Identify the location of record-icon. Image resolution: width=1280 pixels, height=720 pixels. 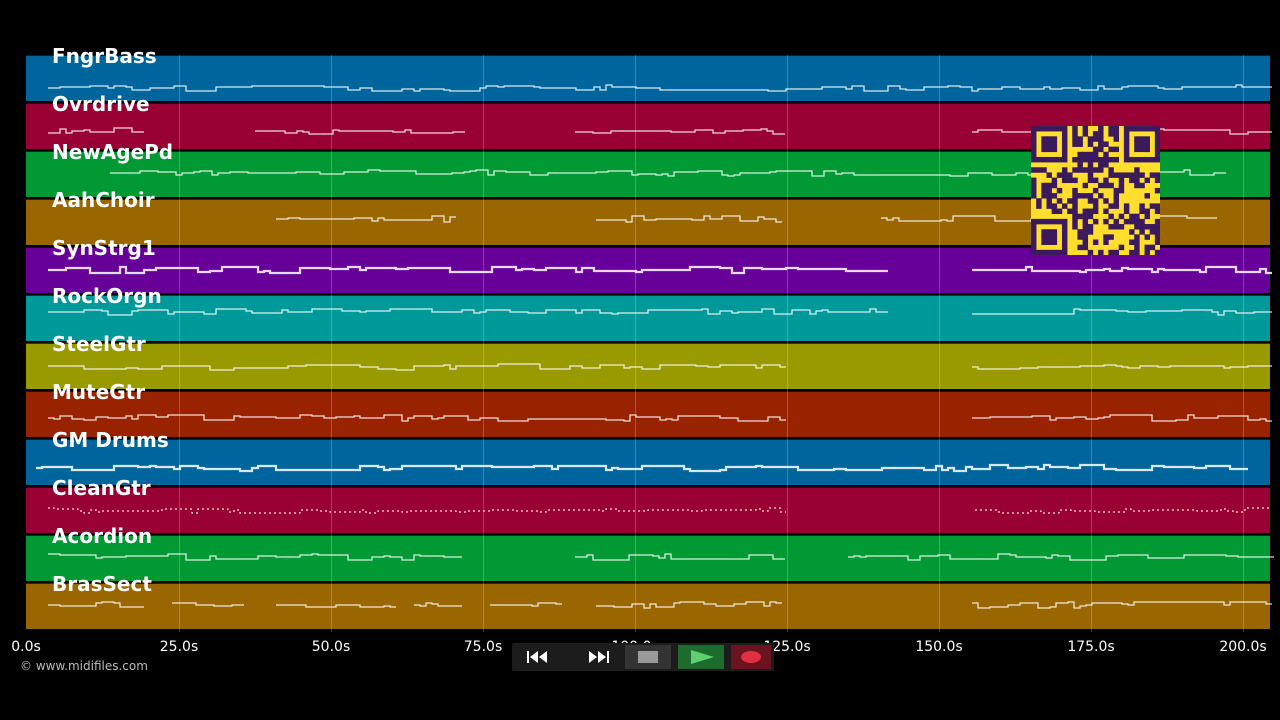
(751, 657).